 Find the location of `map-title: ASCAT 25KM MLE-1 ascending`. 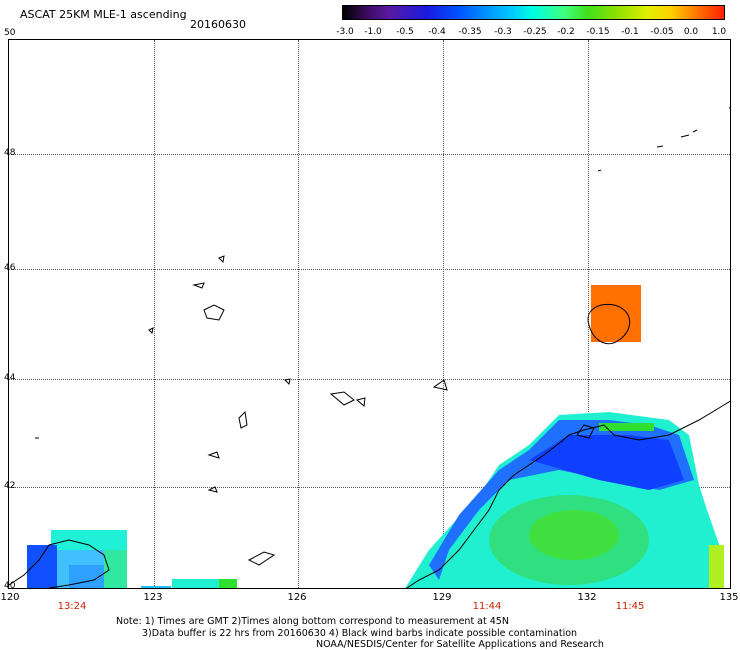

map-title: ASCAT 25KM MLE-1 ascending is located at coordinates (103, 14).